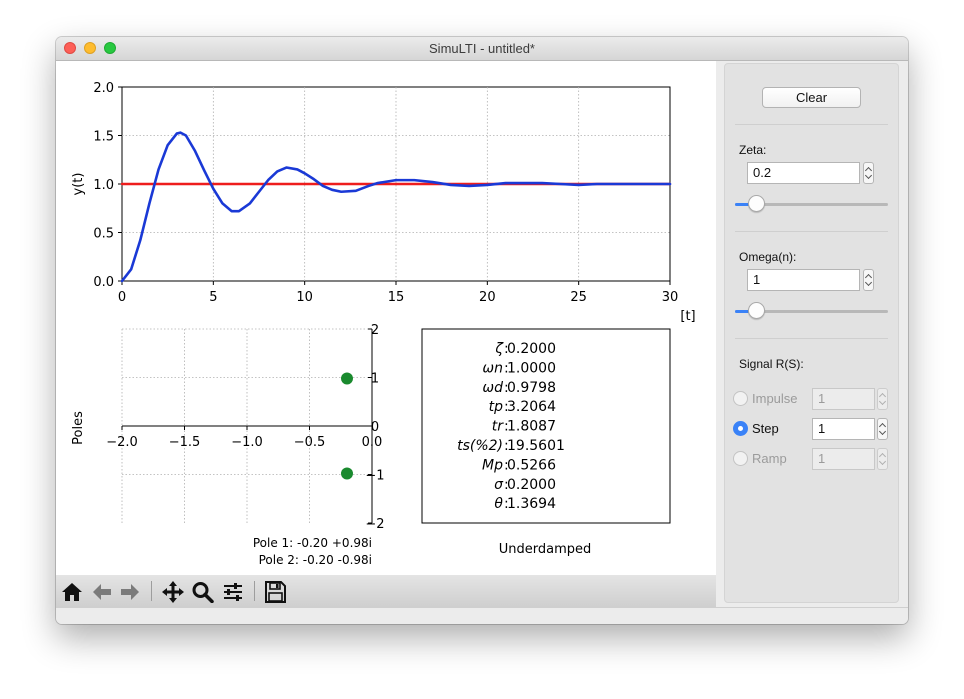 This screenshot has height=699, width=964. I want to click on info-label: tr, so click(498, 427).